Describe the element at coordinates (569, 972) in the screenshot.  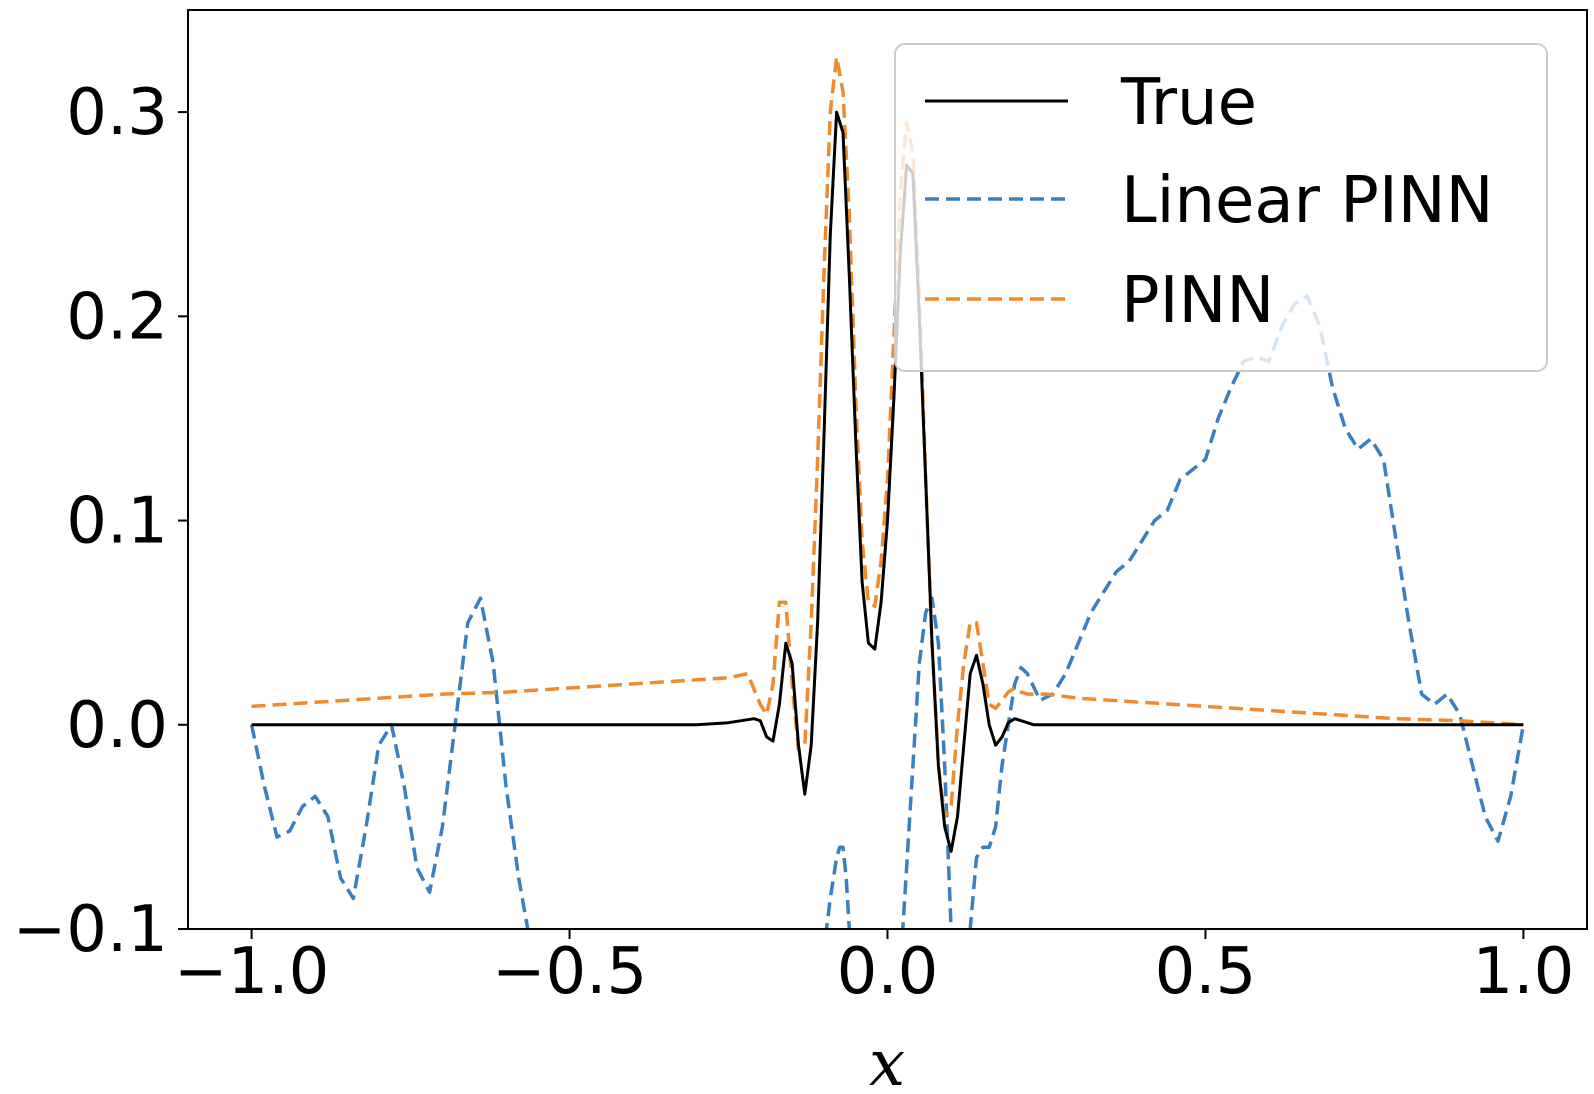
I see `x-tick-label: −0.5` at that location.